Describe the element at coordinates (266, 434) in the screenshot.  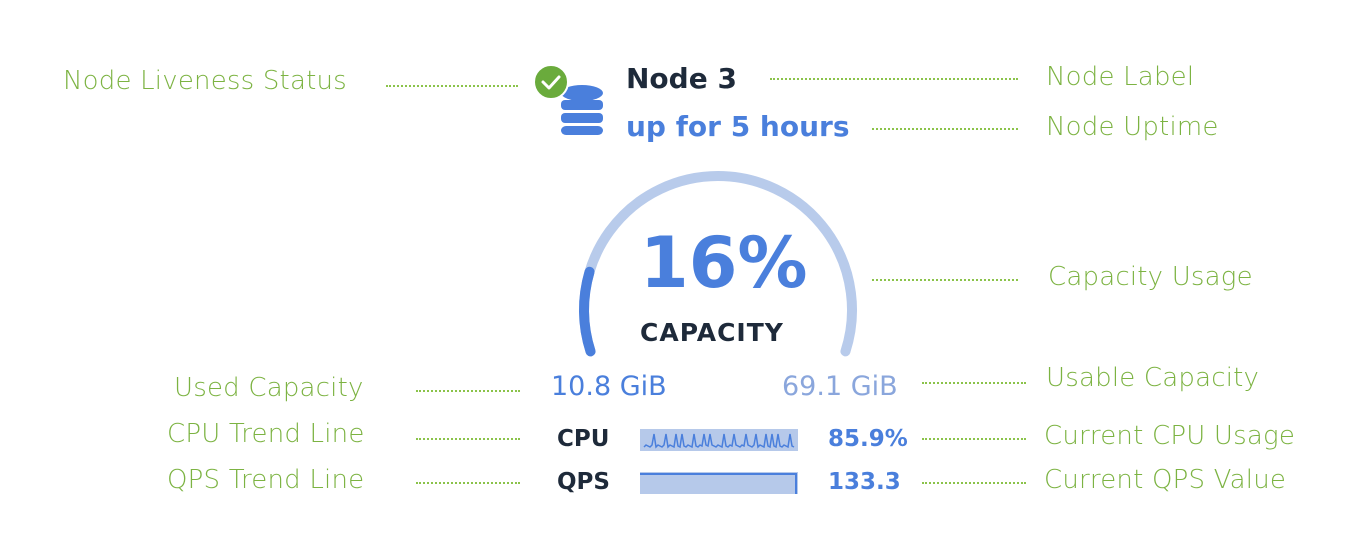
I see `annotation-cpu-trend: CPU Trend Line` at that location.